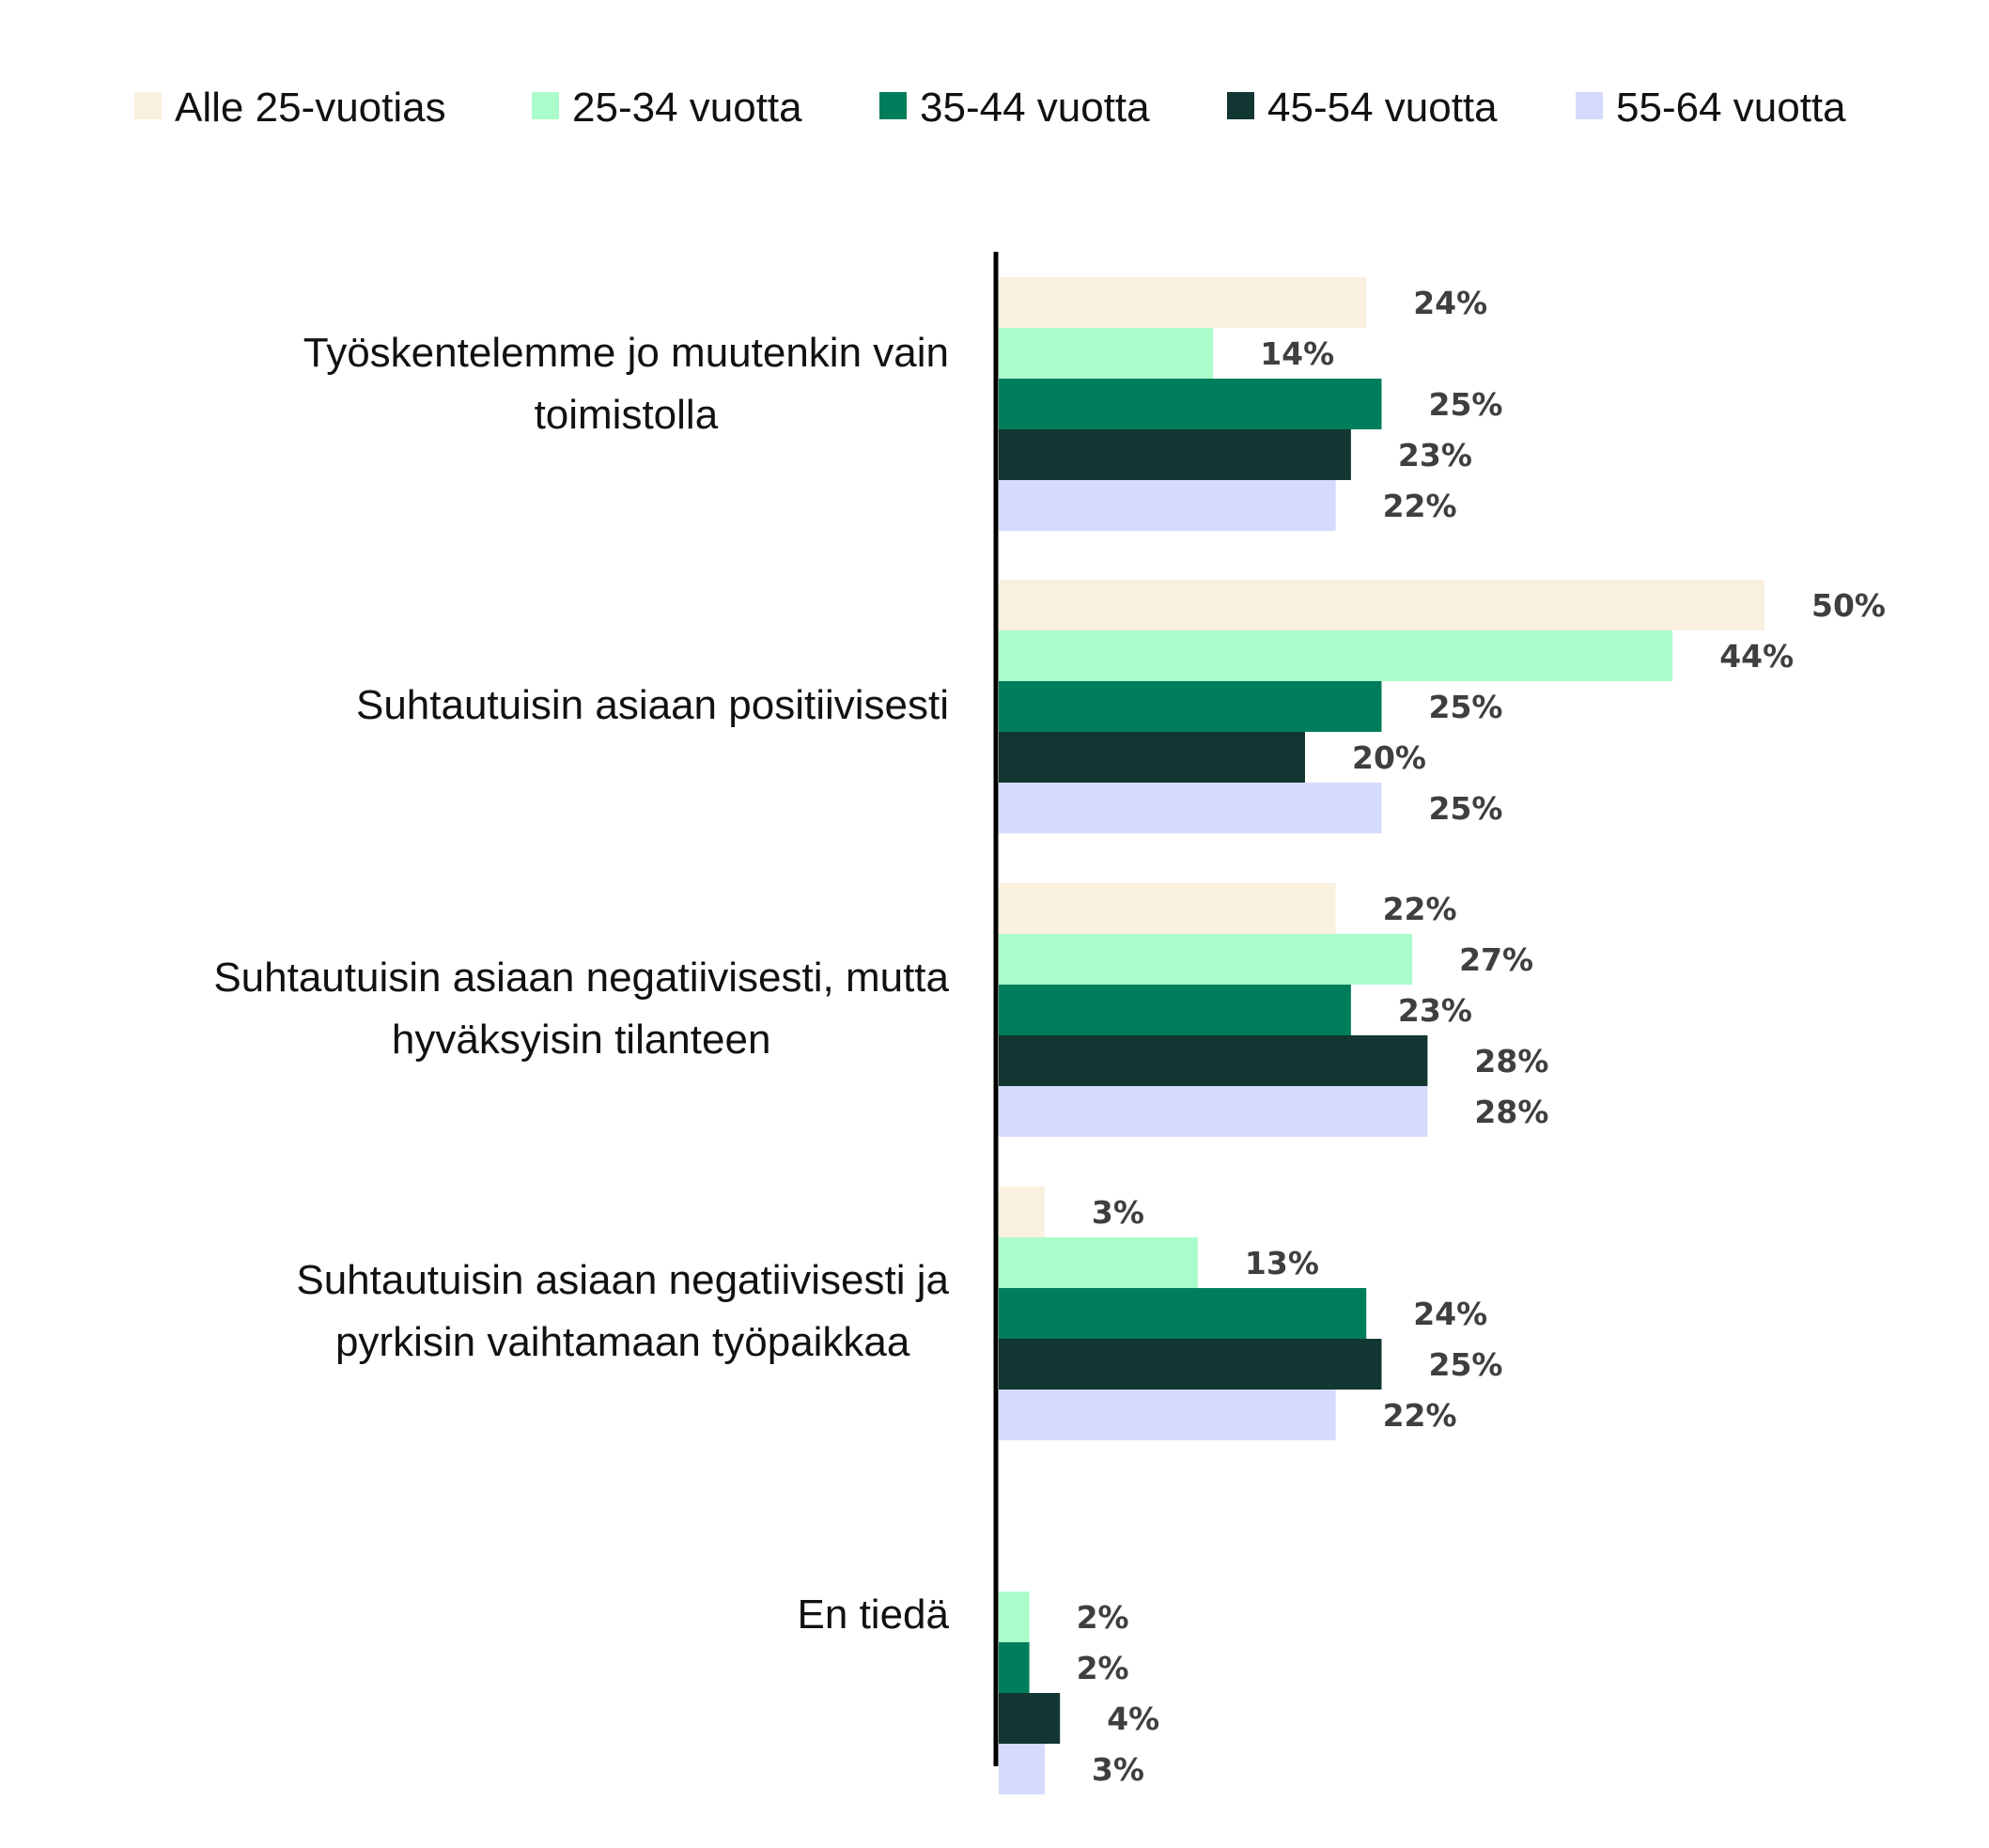  Describe the element at coordinates (1282, 1263) in the screenshot. I see `data-label: 13%` at that location.